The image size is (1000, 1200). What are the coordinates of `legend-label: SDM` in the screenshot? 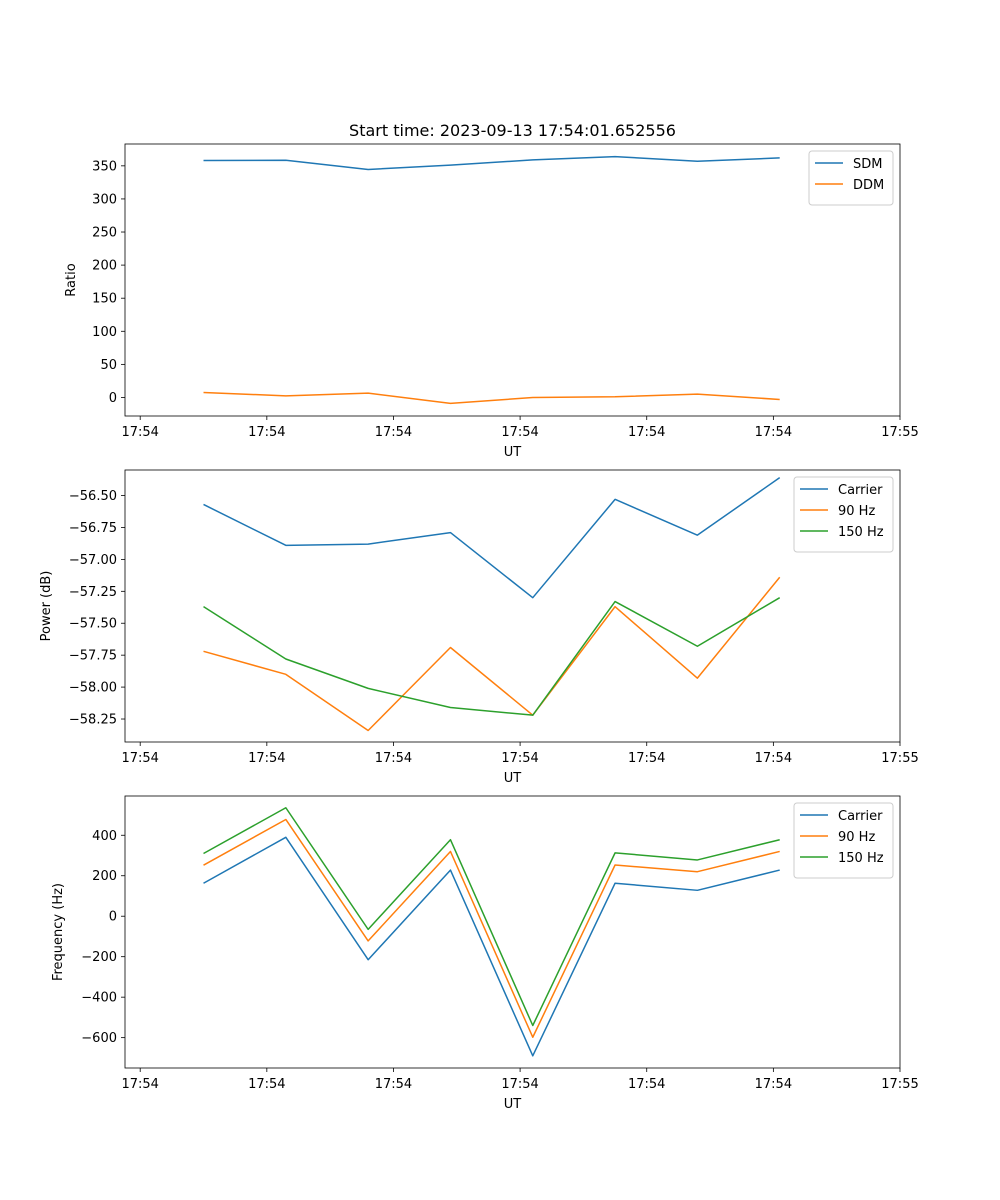 It's located at (867, 164).